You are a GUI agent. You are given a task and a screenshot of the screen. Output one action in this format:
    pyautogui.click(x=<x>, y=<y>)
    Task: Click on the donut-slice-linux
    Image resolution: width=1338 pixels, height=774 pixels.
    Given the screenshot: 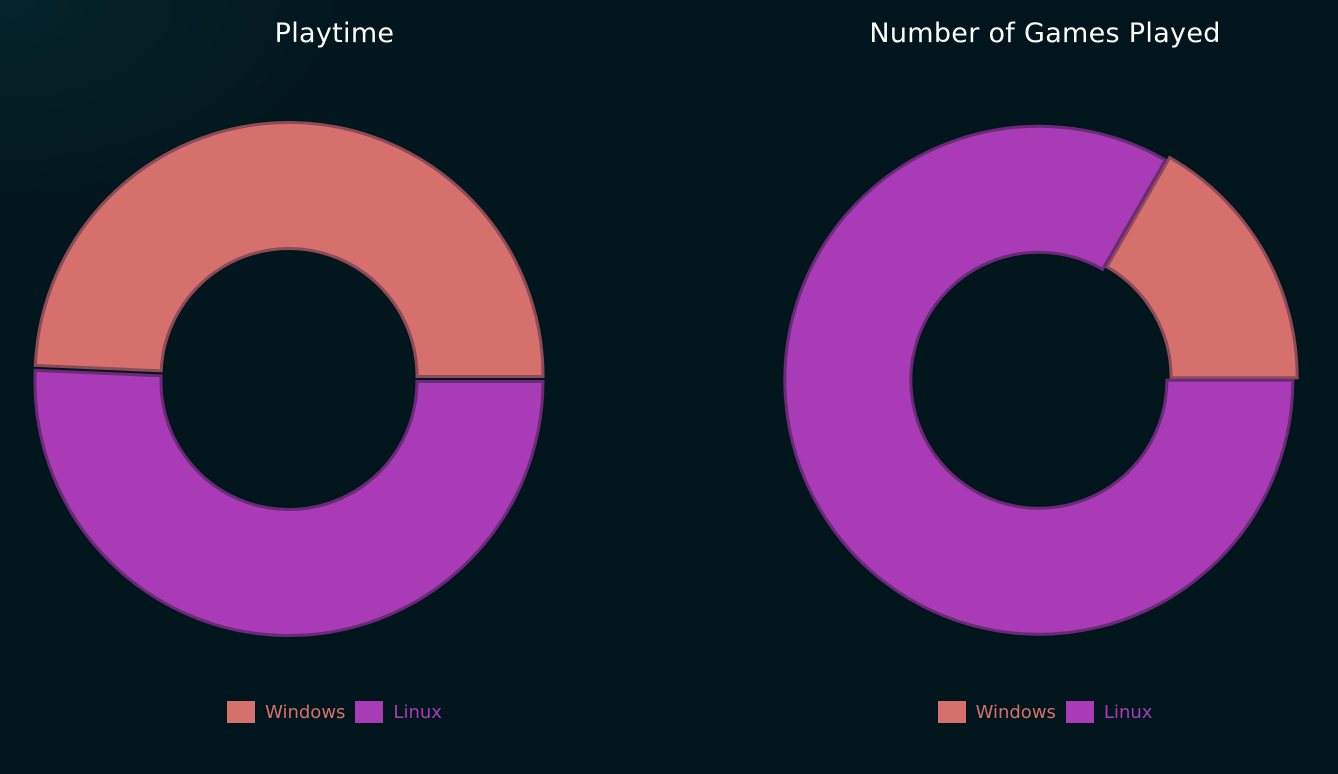 What is the action you would take?
    pyautogui.click(x=289, y=502)
    